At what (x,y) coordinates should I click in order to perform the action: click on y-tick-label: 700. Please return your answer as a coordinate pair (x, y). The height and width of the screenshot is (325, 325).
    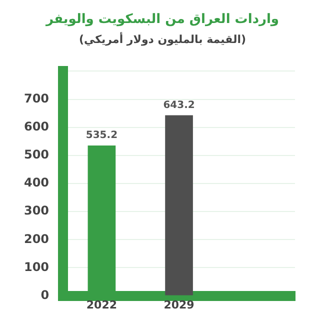
    Looking at the image, I should click on (37, 98).